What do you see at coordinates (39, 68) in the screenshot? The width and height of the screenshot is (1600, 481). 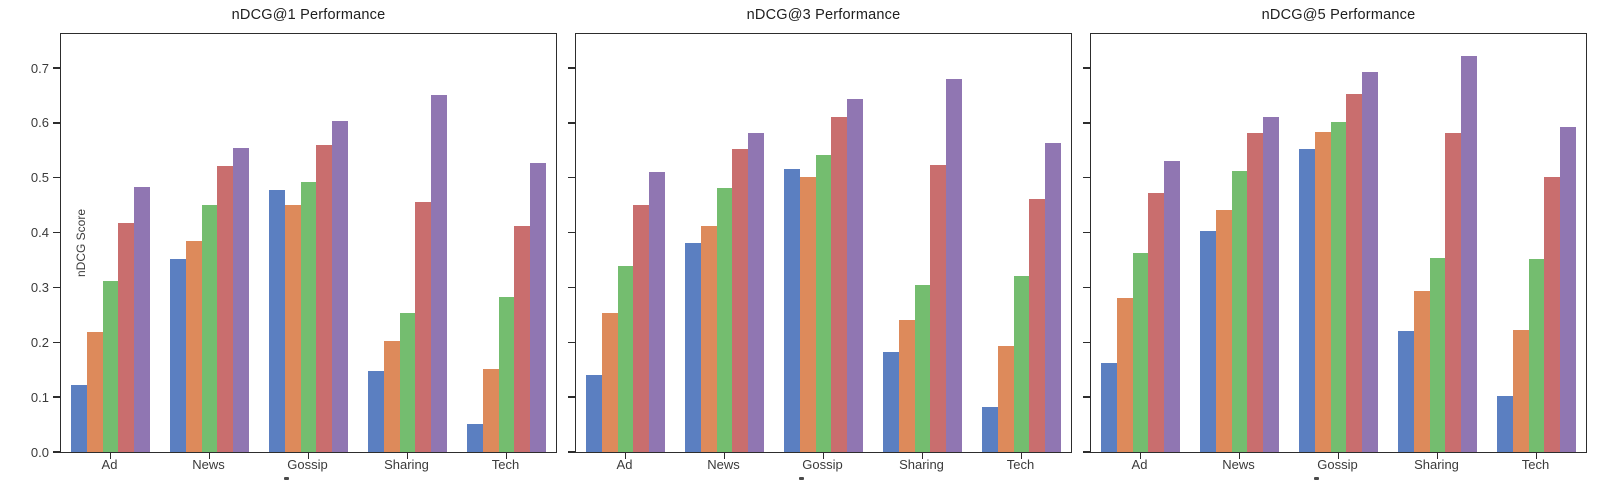 I see `y-tick-label: 0.7` at bounding box center [39, 68].